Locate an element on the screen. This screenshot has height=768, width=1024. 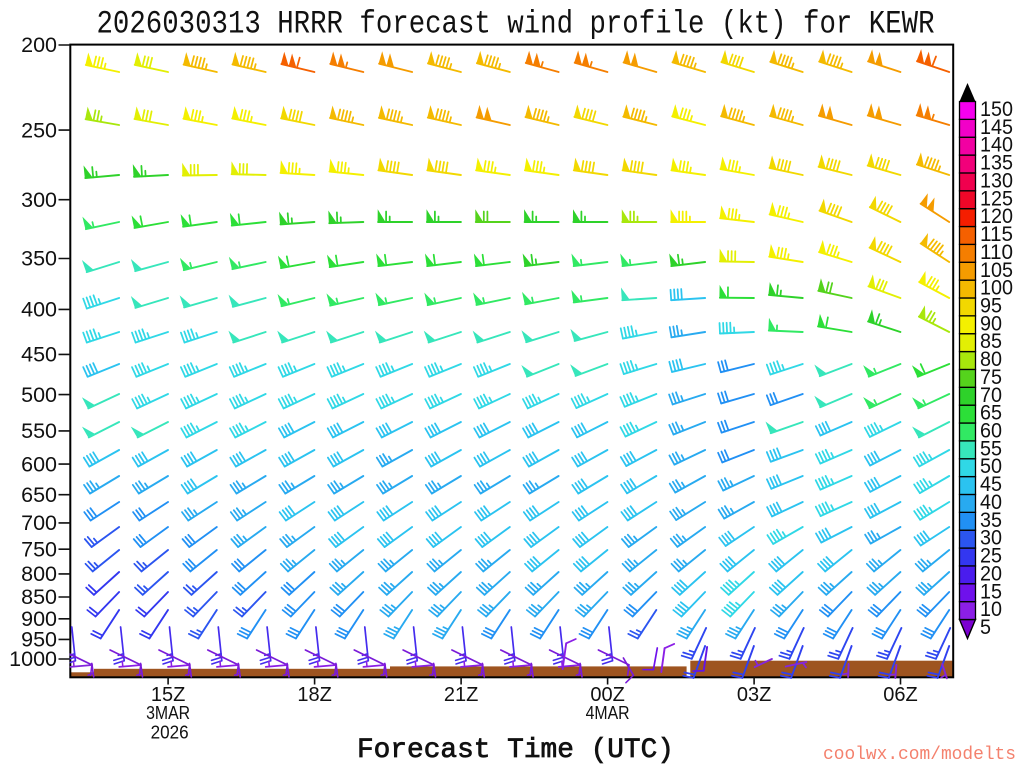
svg-text: 250 is located at coordinates (39, 130).